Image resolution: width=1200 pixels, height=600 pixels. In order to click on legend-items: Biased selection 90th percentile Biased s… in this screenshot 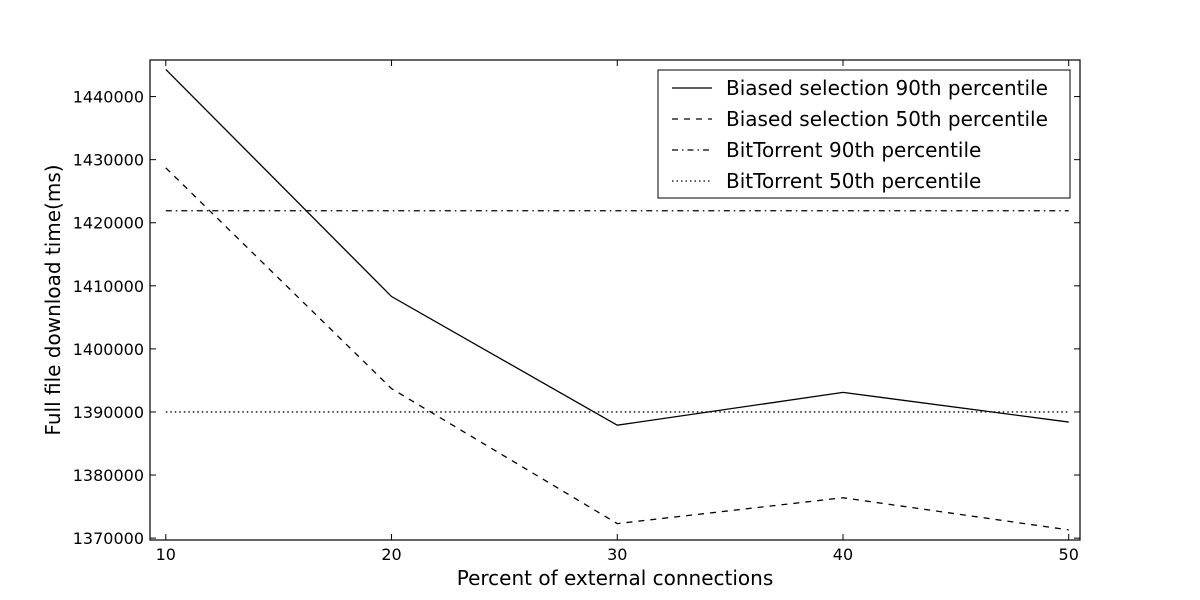, I will do `click(860, 134)`.